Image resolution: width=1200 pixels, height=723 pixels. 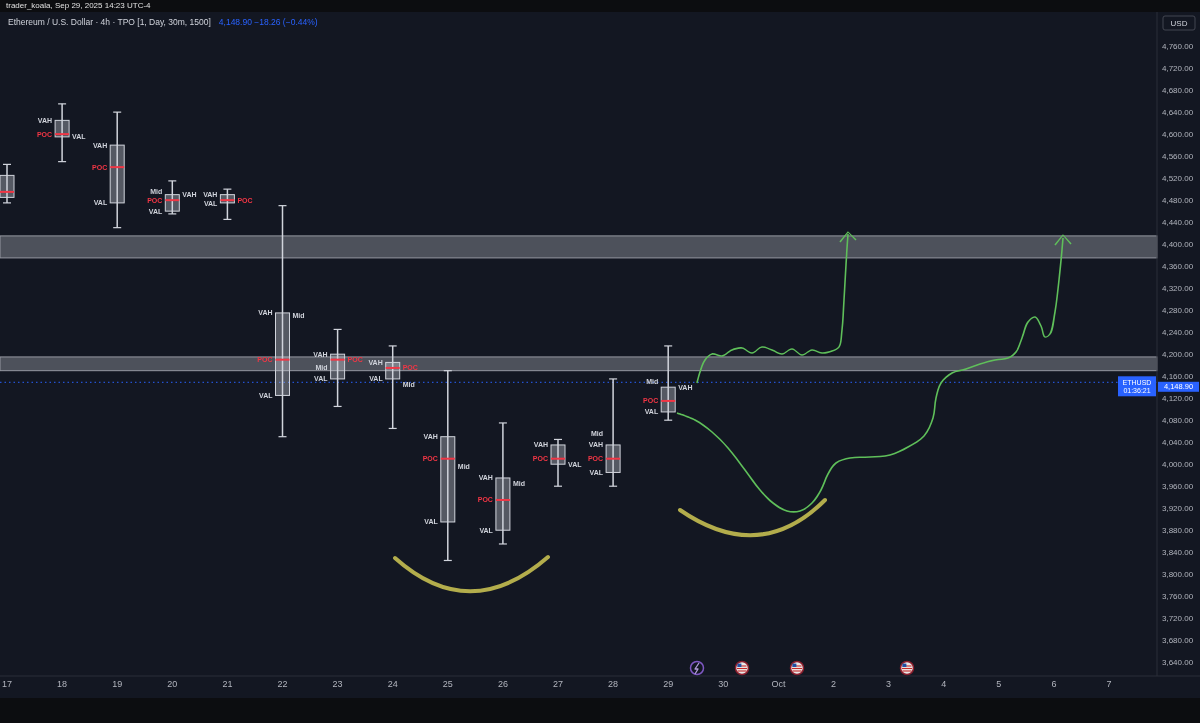 What do you see at coordinates (1178, 310) in the screenshot?
I see `y-tick-label: 4,280.00` at bounding box center [1178, 310].